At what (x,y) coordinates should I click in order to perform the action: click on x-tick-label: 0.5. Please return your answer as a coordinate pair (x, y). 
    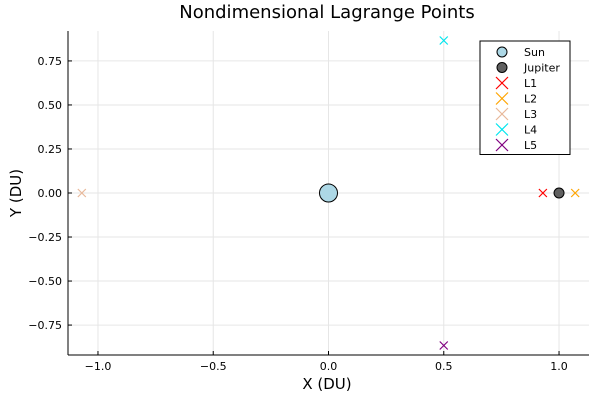
    Looking at the image, I should click on (444, 366).